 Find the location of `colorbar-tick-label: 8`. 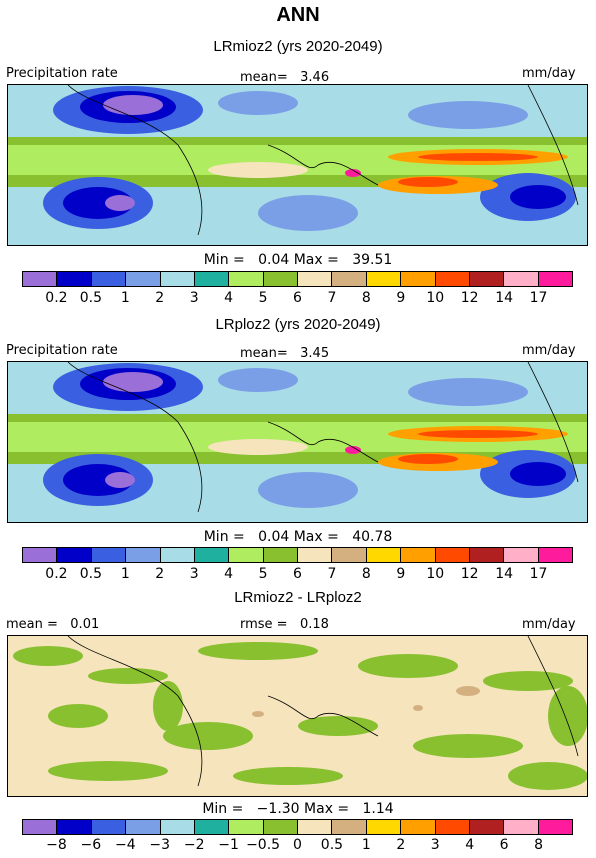

colorbar-tick-label: 8 is located at coordinates (366, 574).